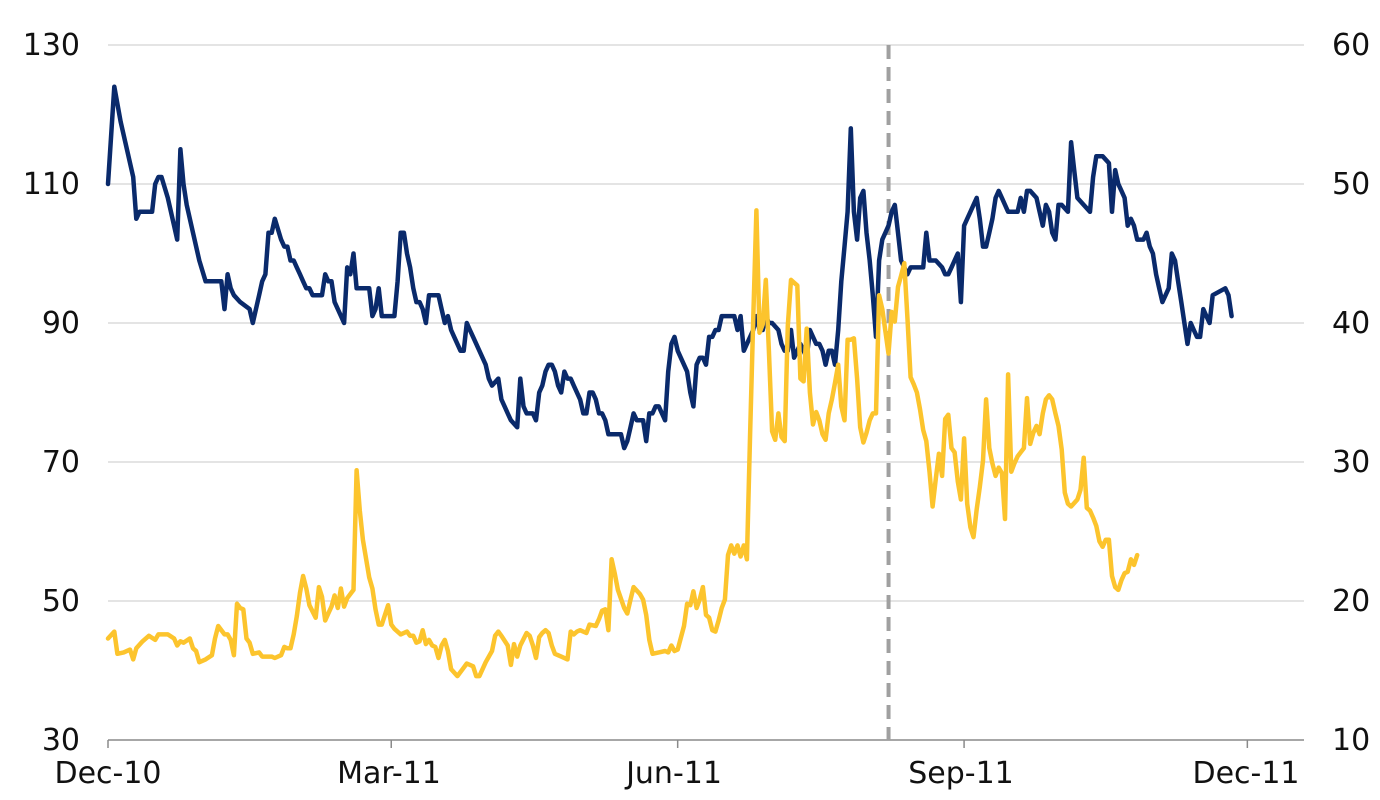 The height and width of the screenshot is (800, 1380). Describe the element at coordinates (673, 773) in the screenshot. I see `x-tick-label: Jun-11` at that location.